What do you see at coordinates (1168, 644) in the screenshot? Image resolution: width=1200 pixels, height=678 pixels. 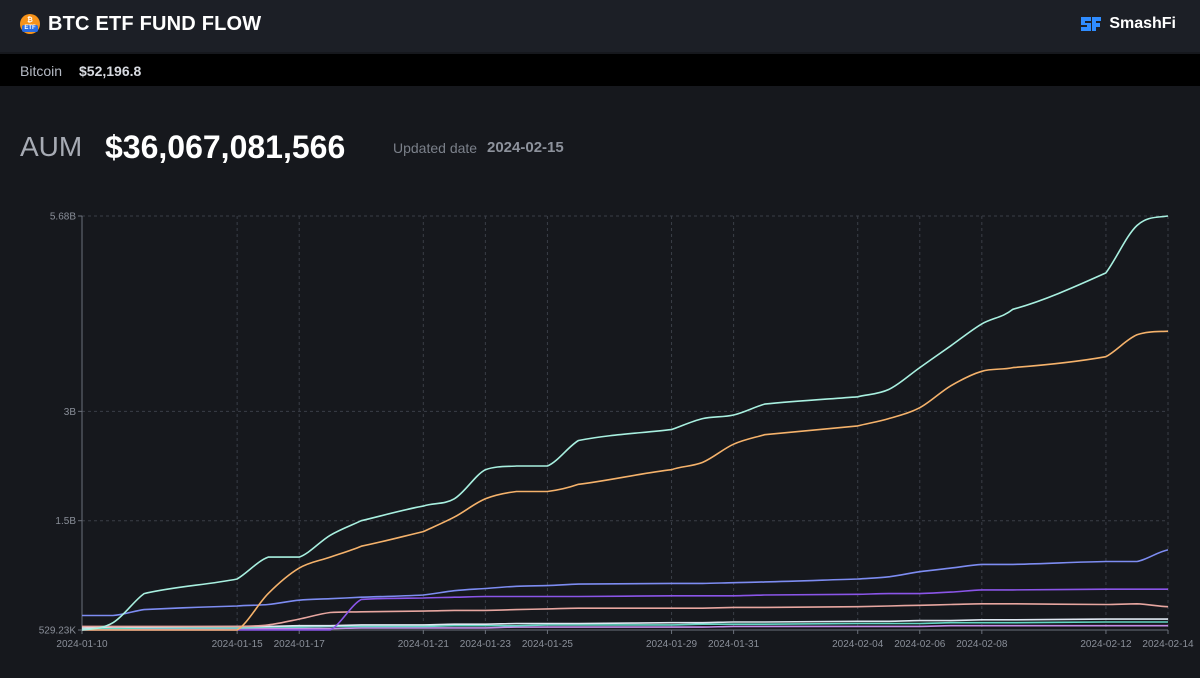 I see `x-tick-label: 2024-02-14` at bounding box center [1168, 644].